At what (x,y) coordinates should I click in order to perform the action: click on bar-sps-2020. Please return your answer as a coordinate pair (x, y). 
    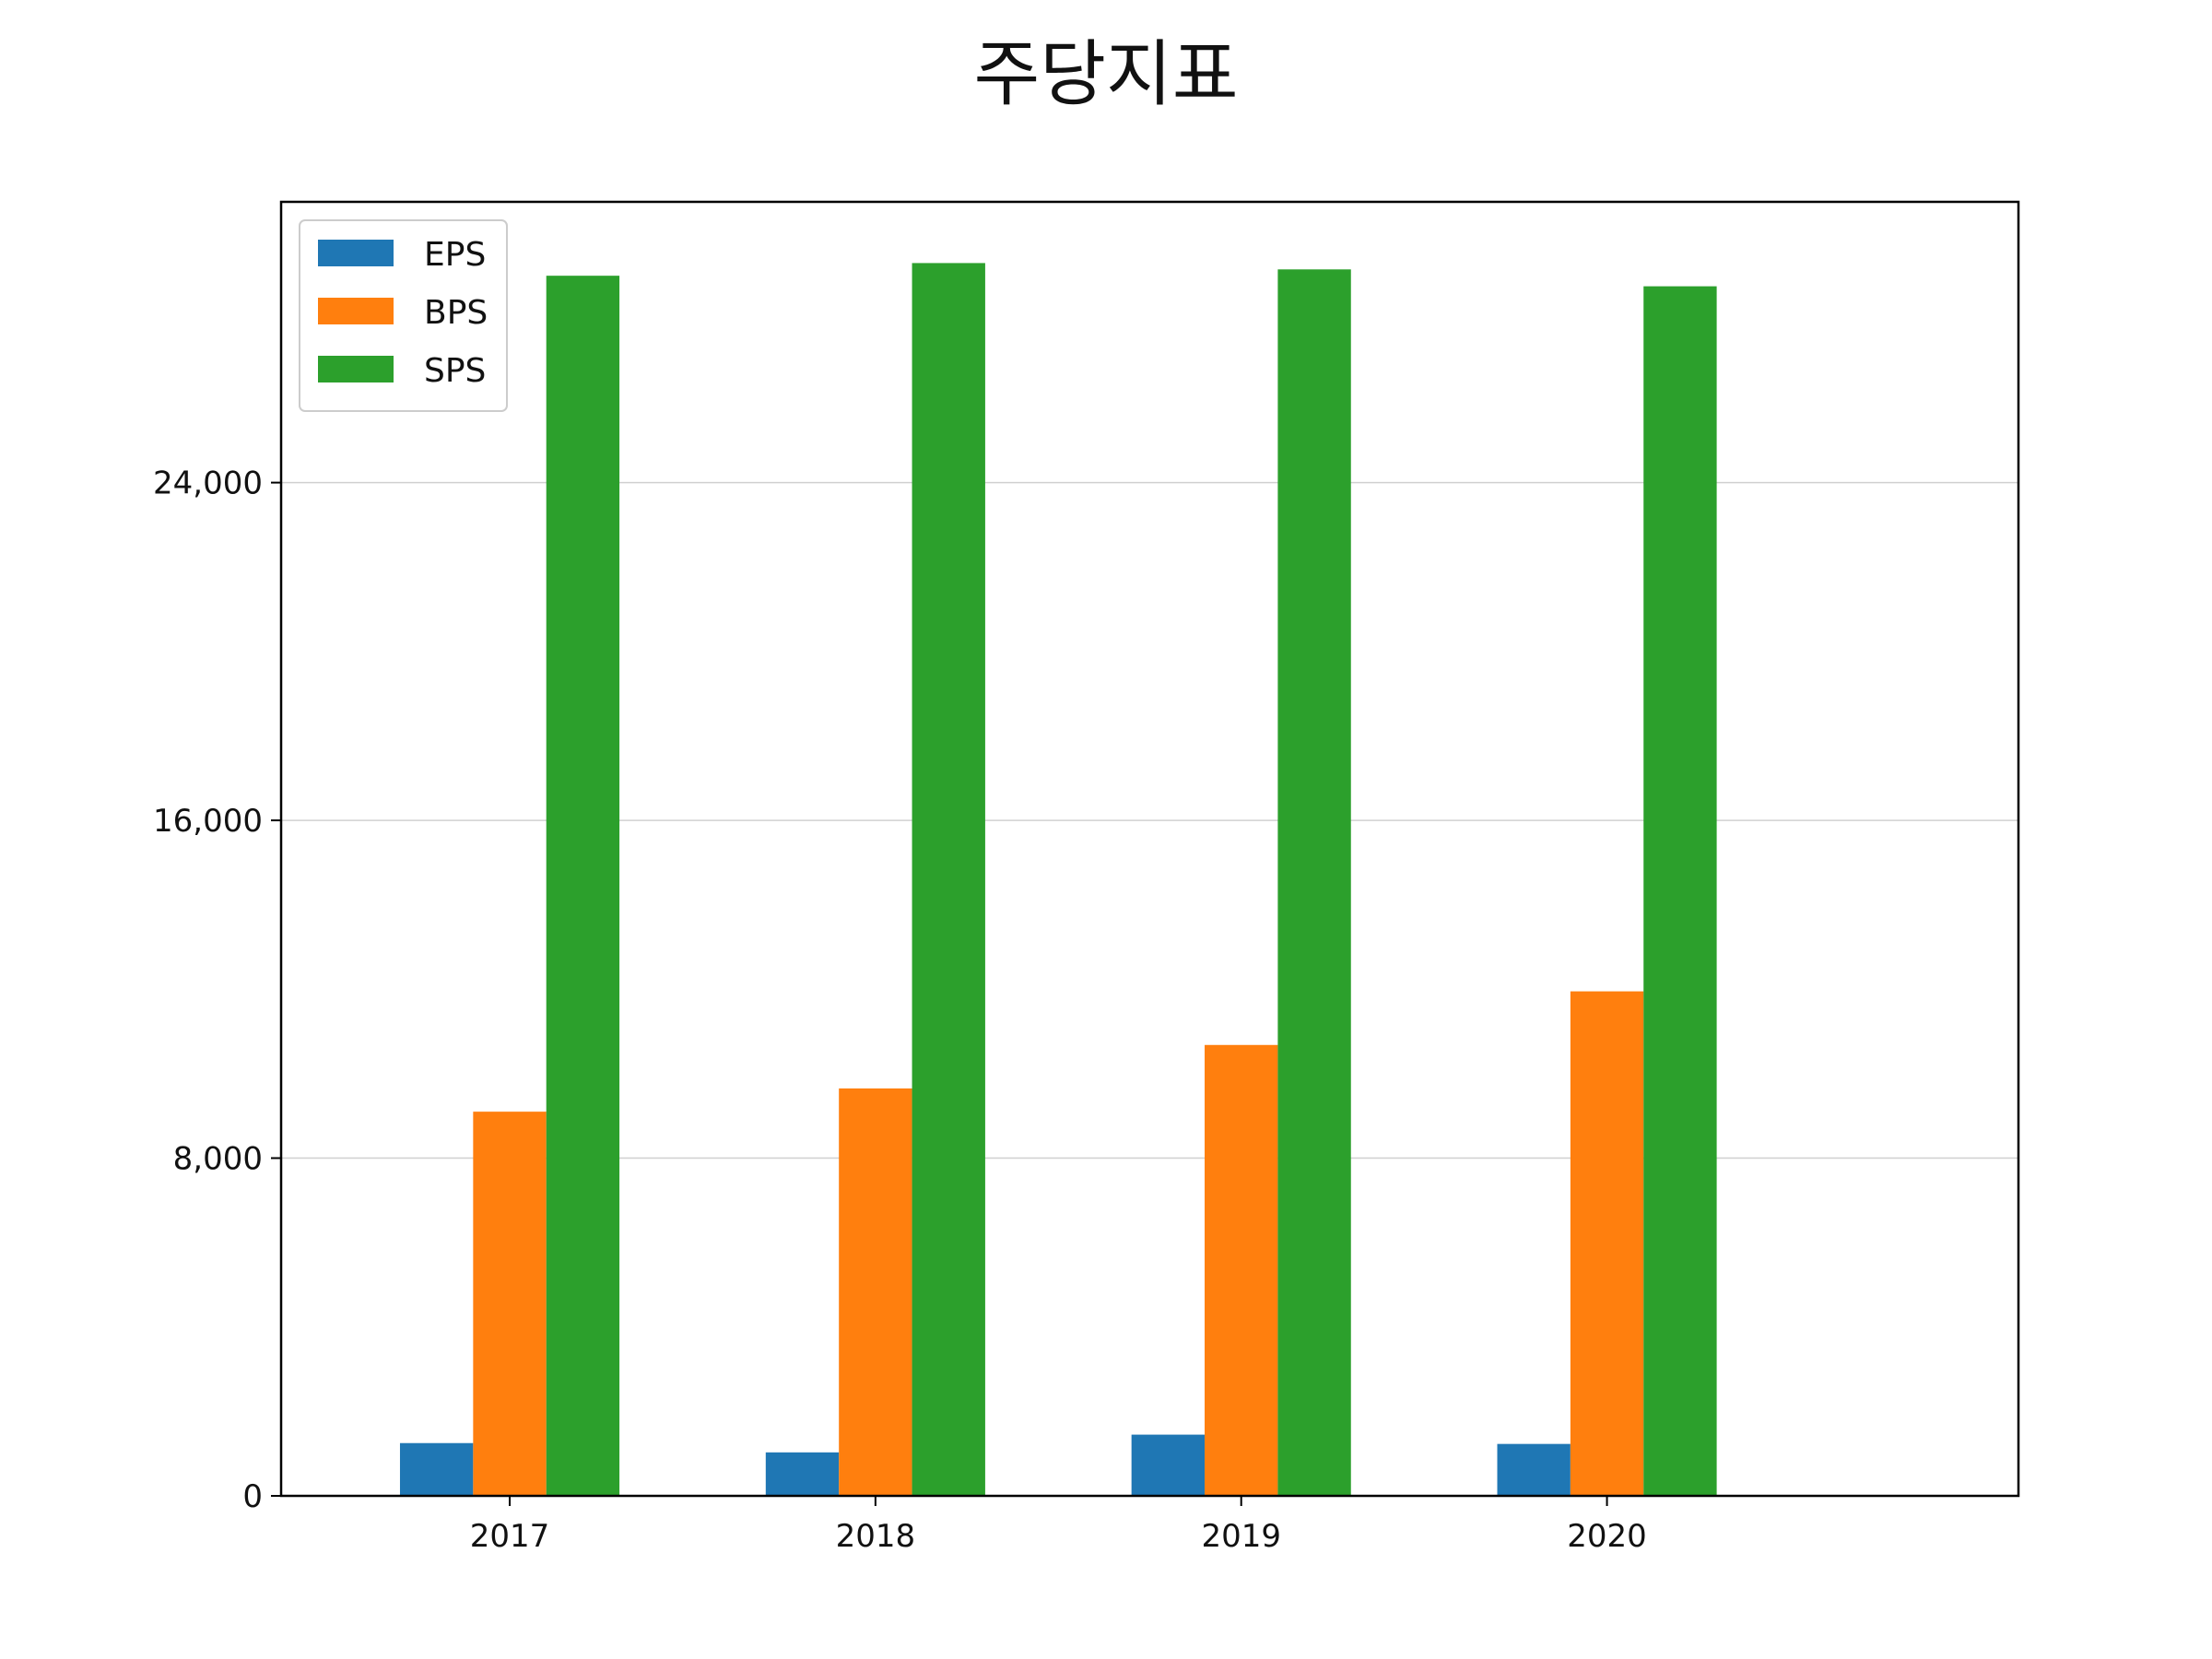
    Looking at the image, I should click on (1680, 891).